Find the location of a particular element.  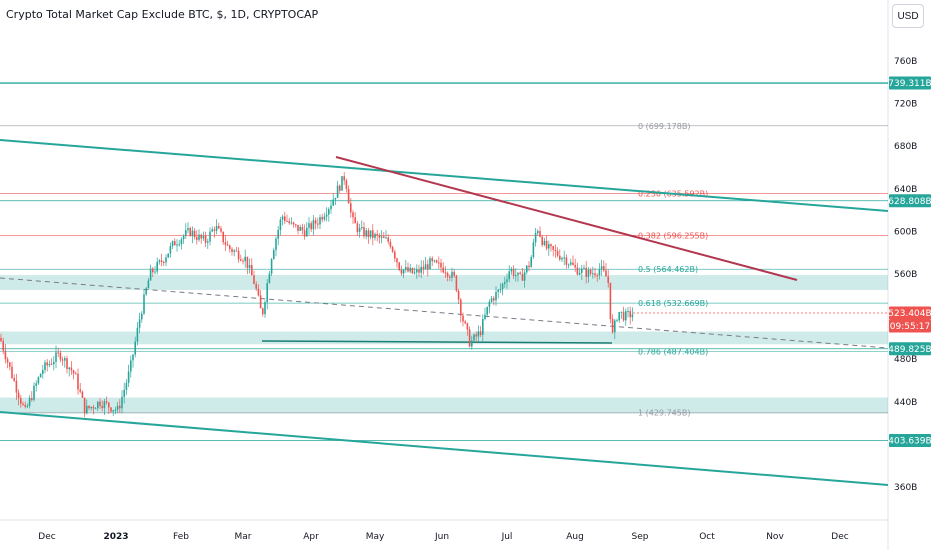

x-tick-label-0: Dec is located at coordinates (46, 537).